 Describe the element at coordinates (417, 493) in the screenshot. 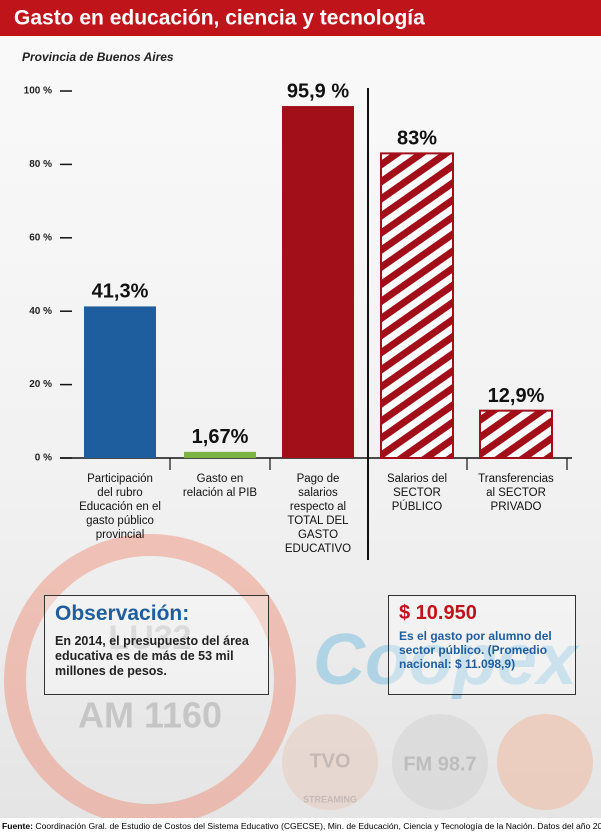

I see `x-tick-label: Salarios del SECTOR PÚBLICO` at that location.